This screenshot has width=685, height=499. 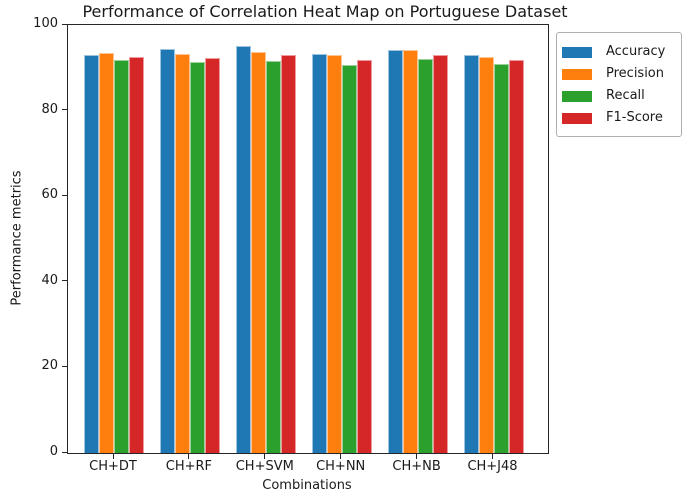 I want to click on legend: Accuracy Precision Recall F1-Score, so click(x=619, y=84).